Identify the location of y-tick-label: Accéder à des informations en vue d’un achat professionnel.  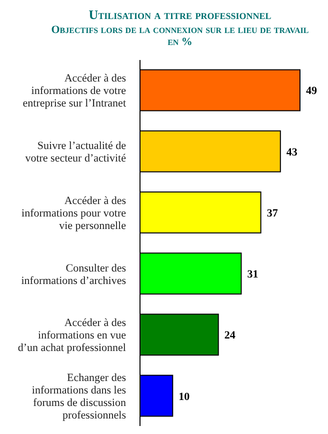
(72, 335).